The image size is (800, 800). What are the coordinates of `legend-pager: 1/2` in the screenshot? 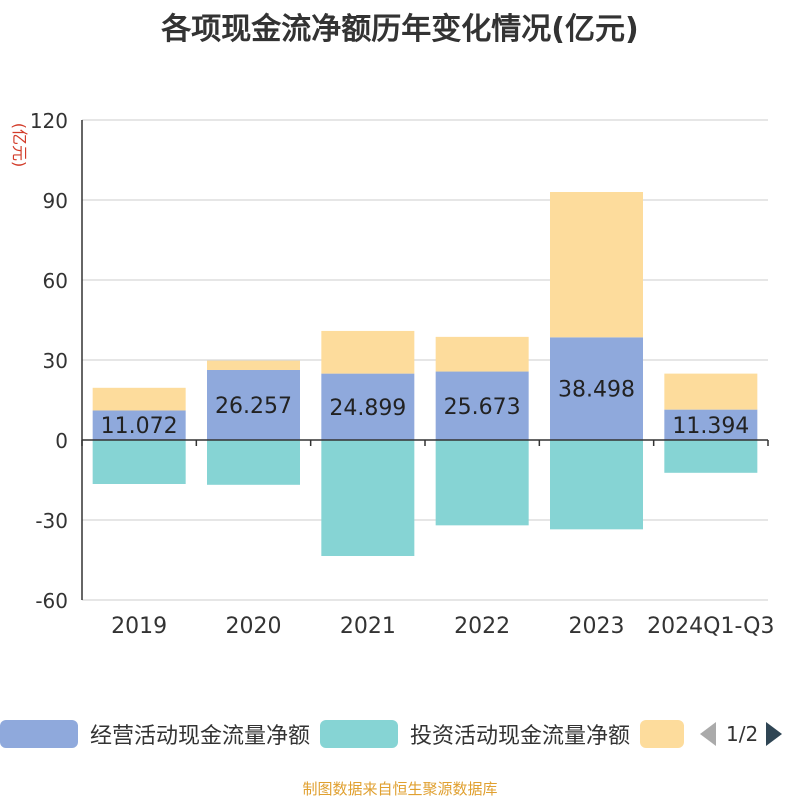 It's located at (741, 734).